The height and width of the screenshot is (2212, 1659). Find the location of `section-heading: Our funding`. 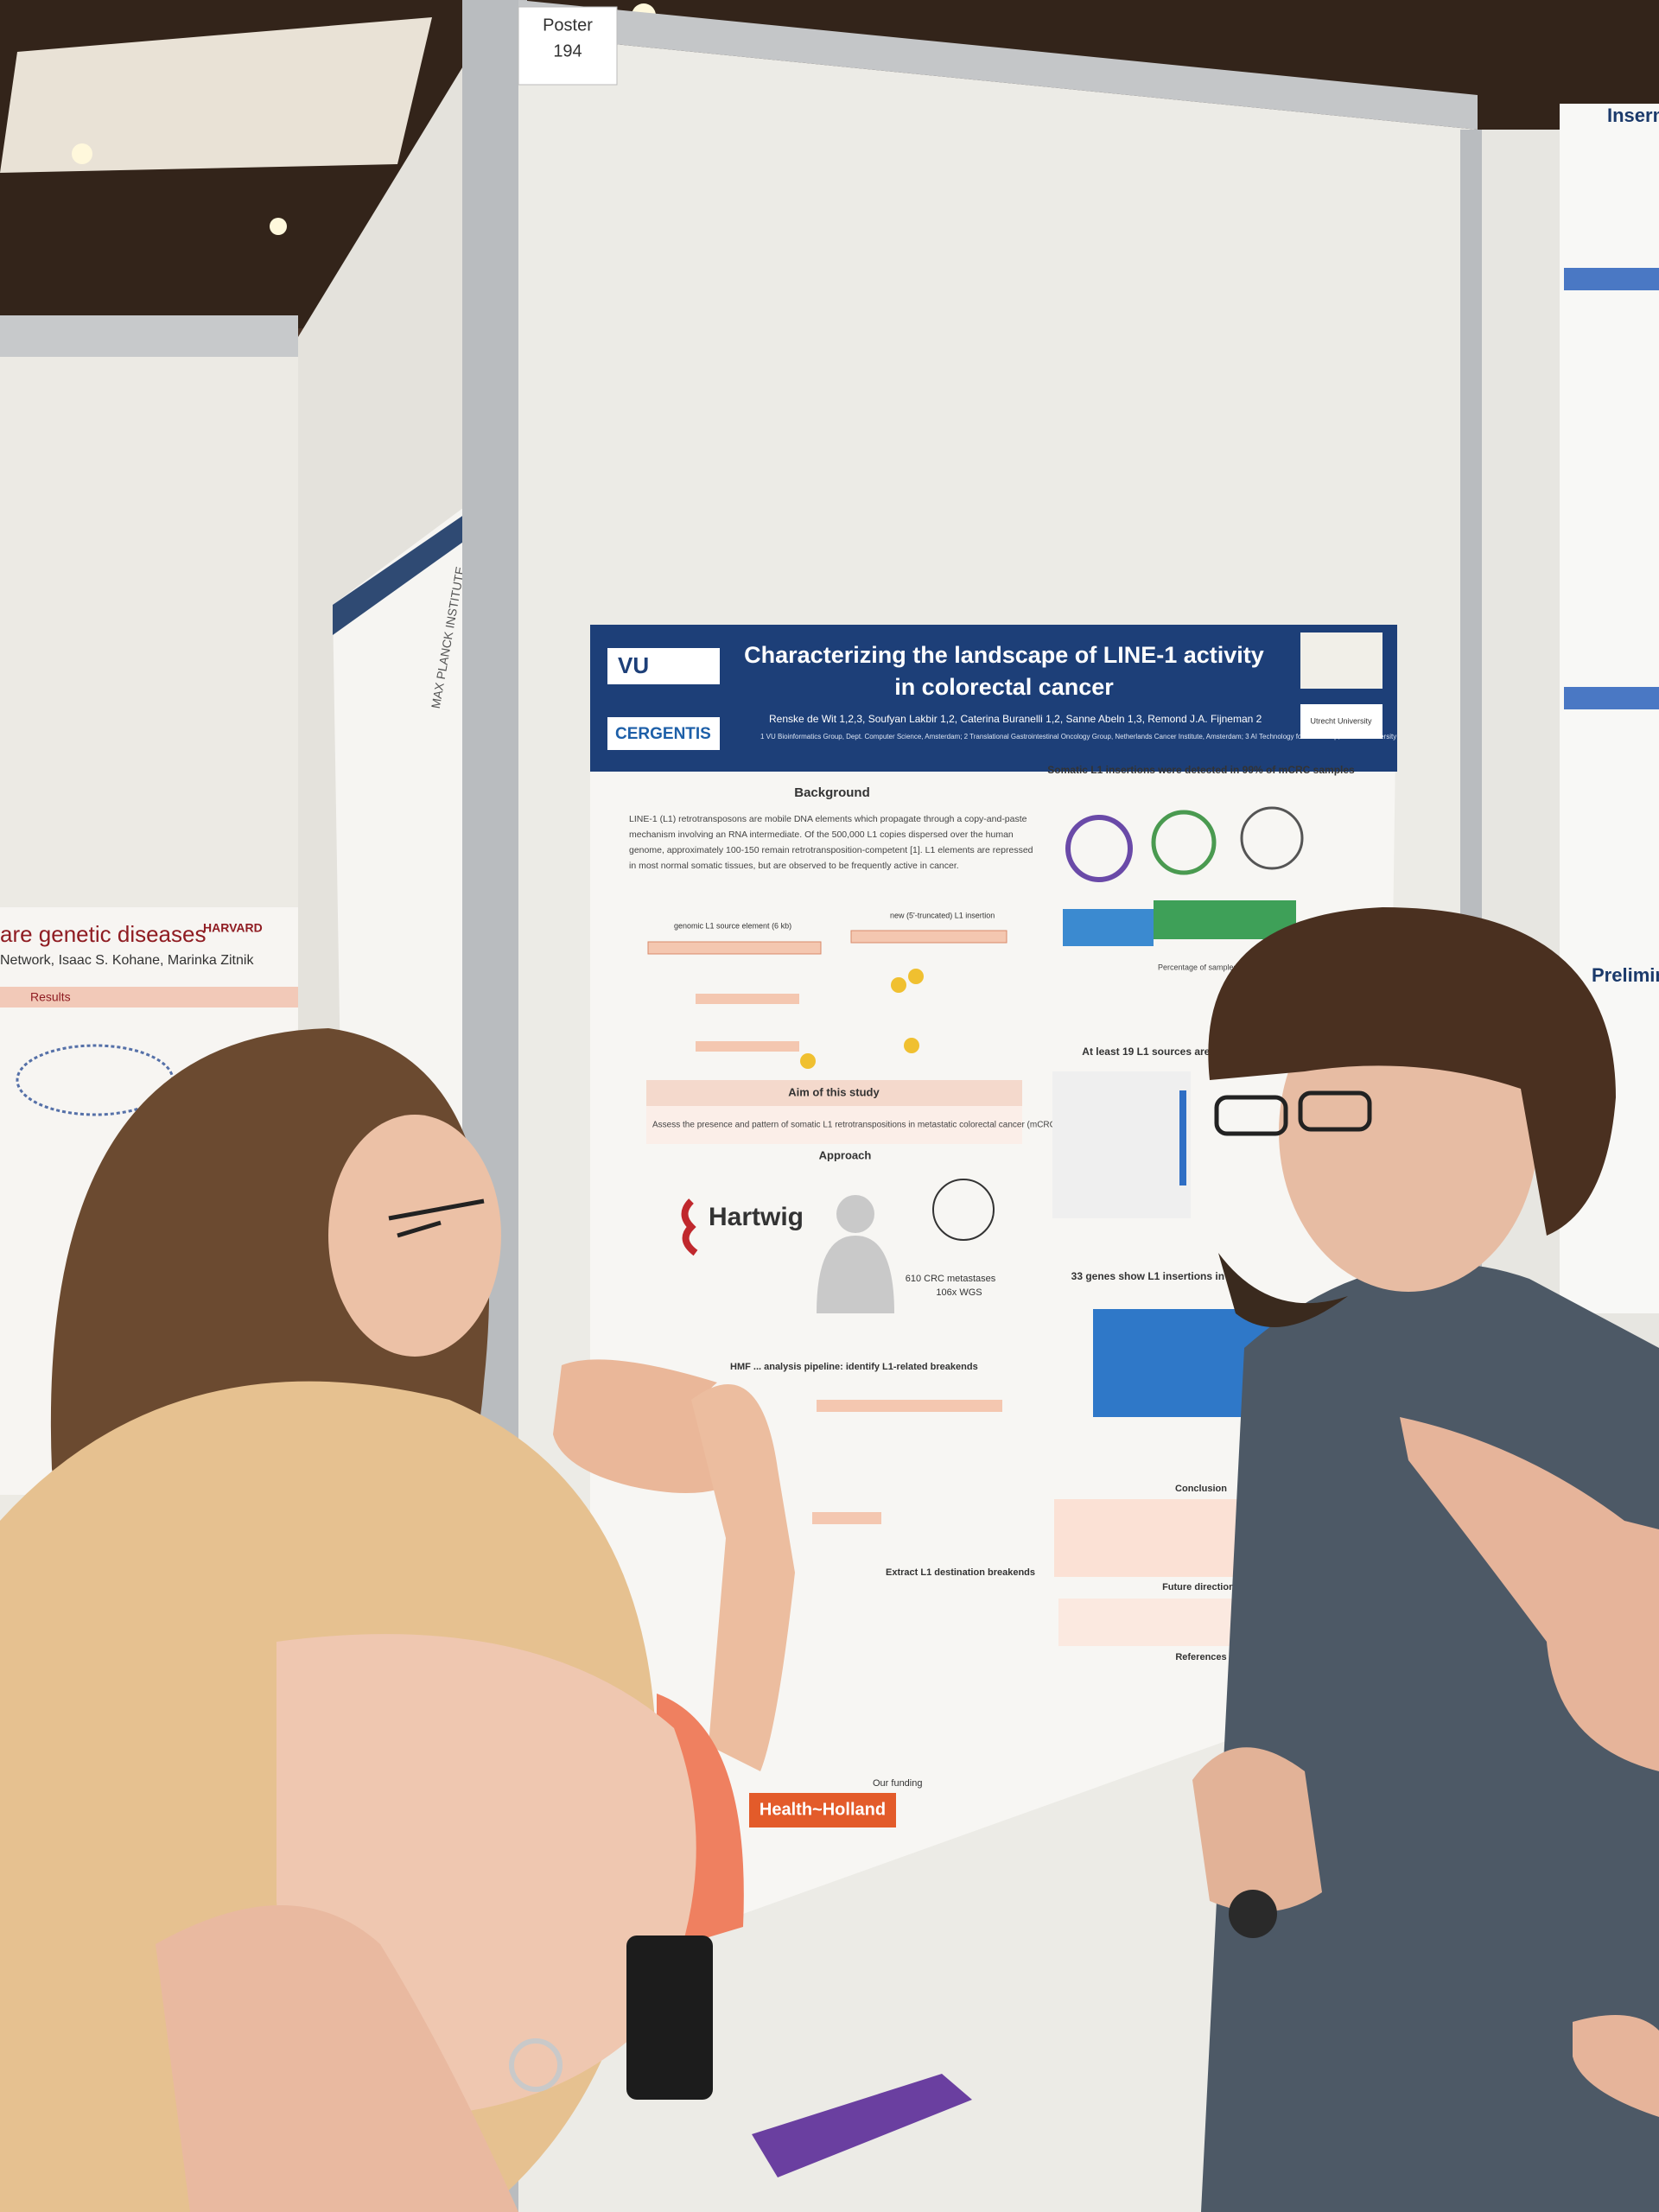

section-heading: Our funding is located at coordinates (897, 1784).